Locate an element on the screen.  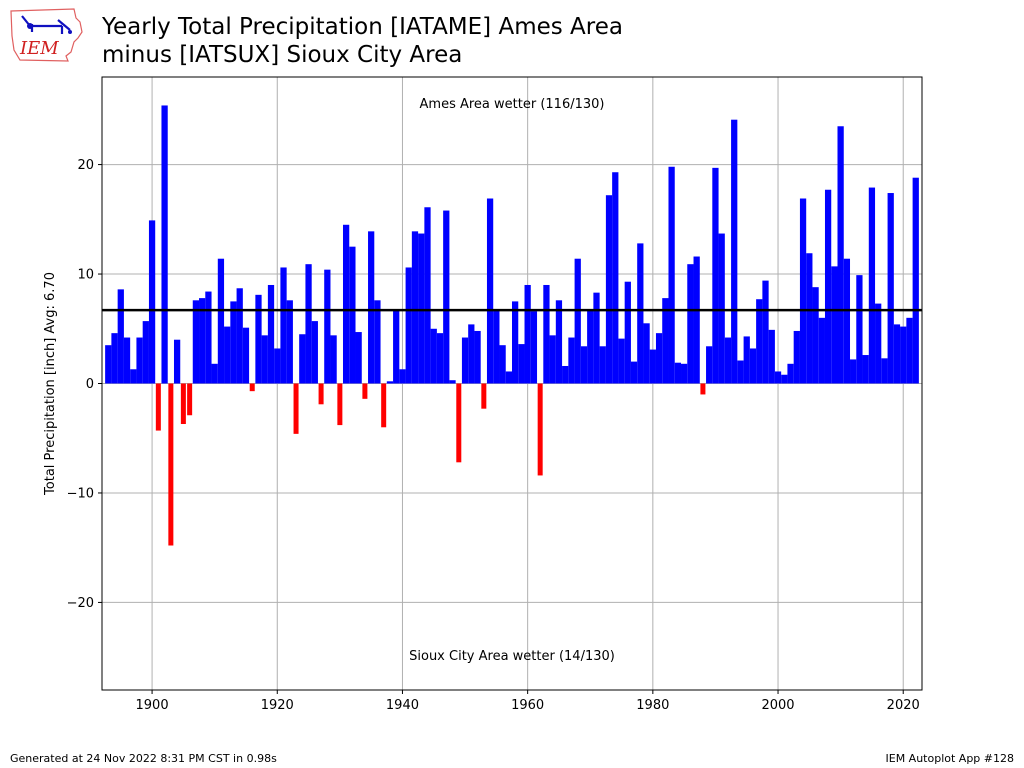
bar-1975 is located at coordinates (621, 361).